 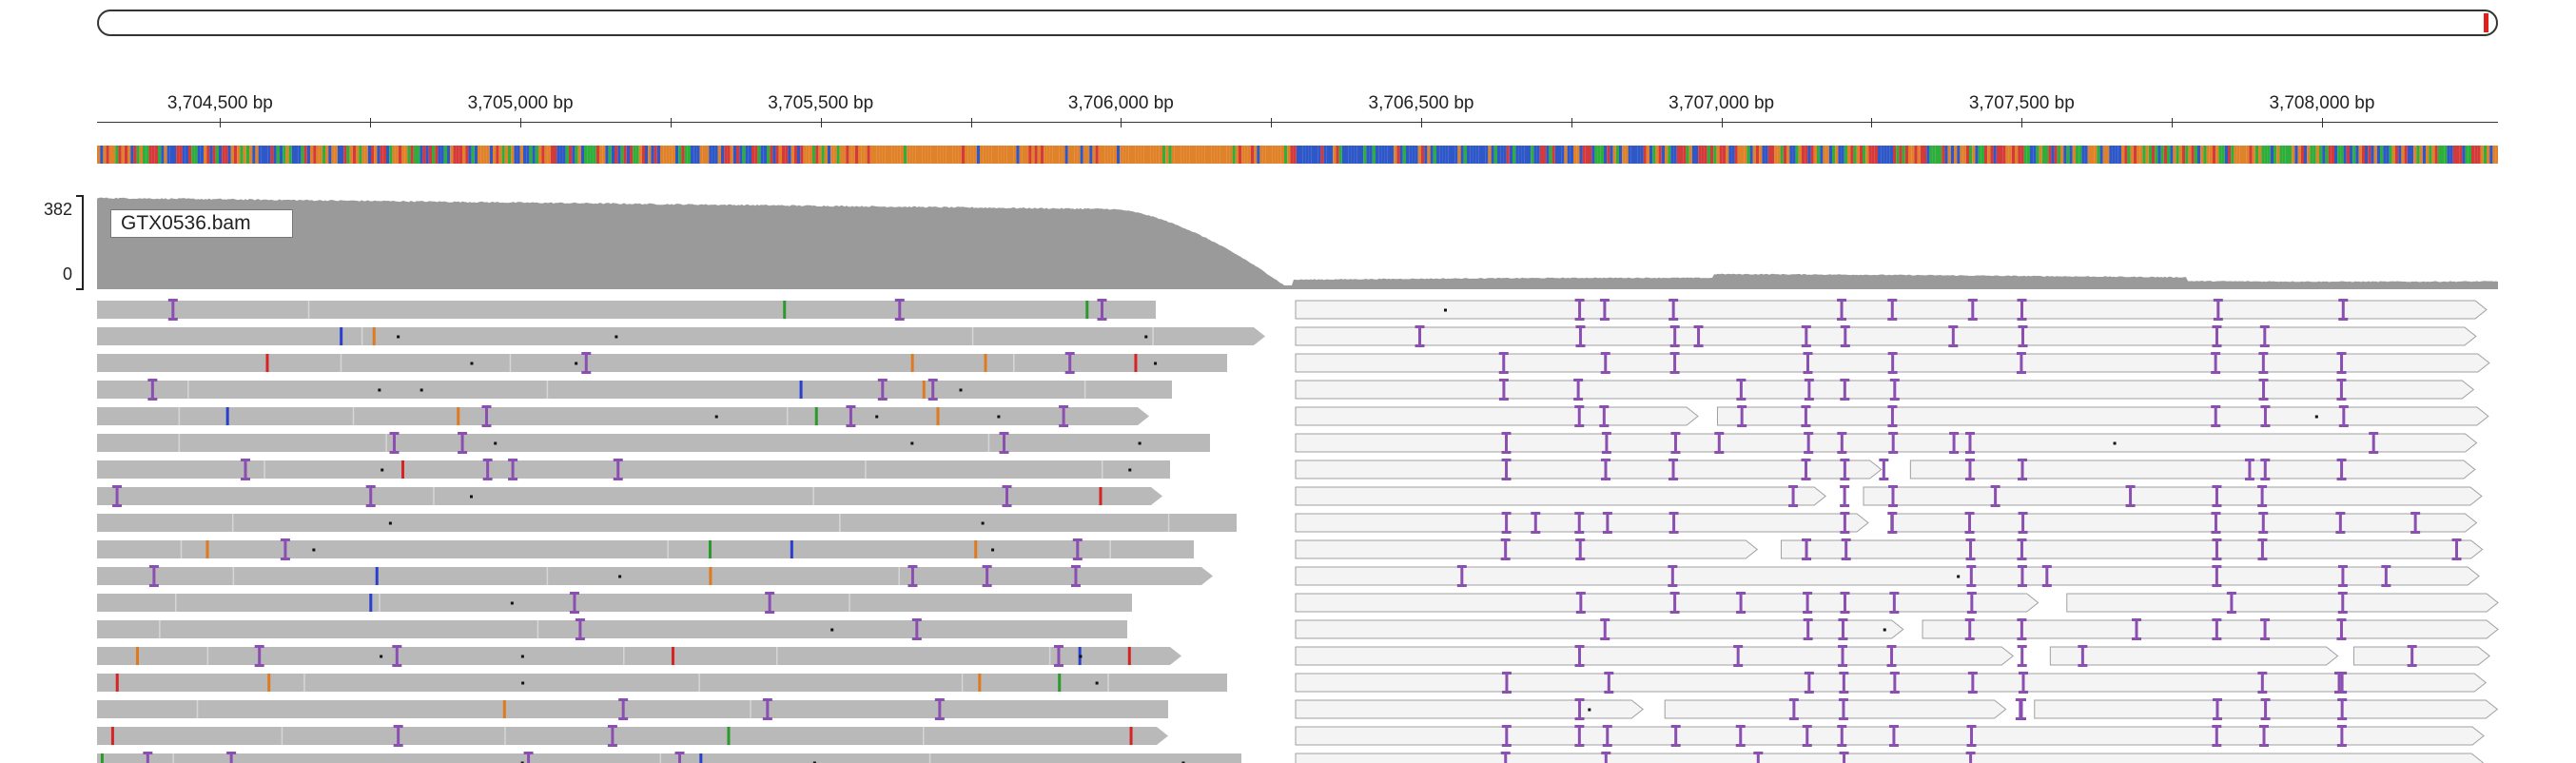 What do you see at coordinates (1298, 23) in the screenshot?
I see `chromosome-overview` at bounding box center [1298, 23].